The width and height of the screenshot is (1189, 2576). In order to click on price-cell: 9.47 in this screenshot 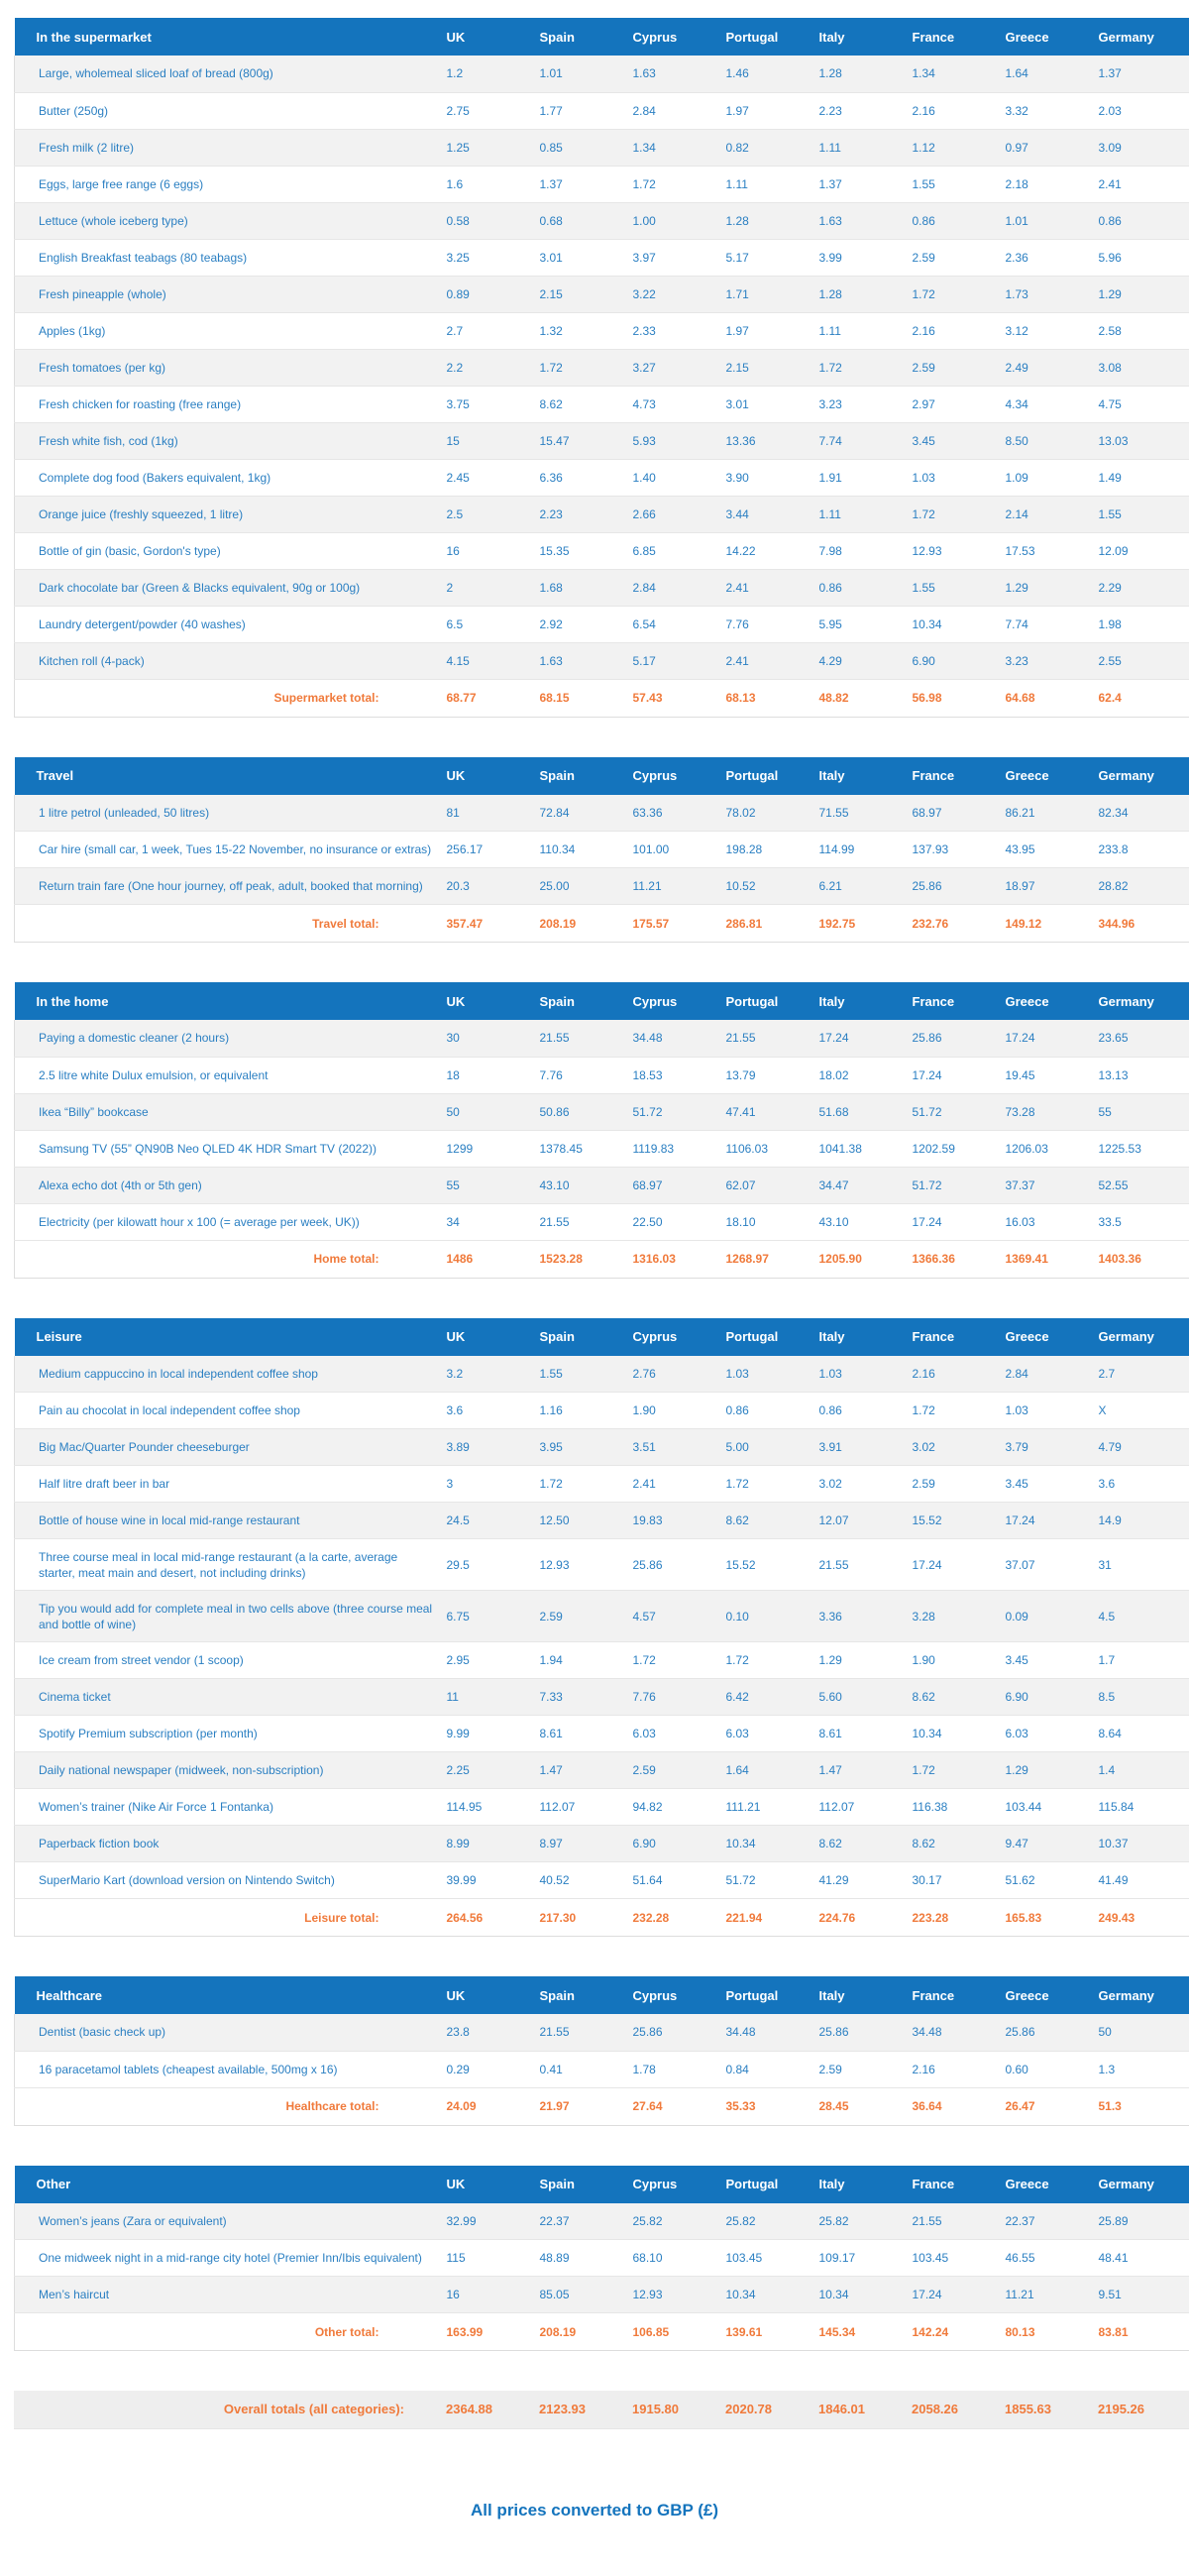, I will do `click(1017, 1843)`.